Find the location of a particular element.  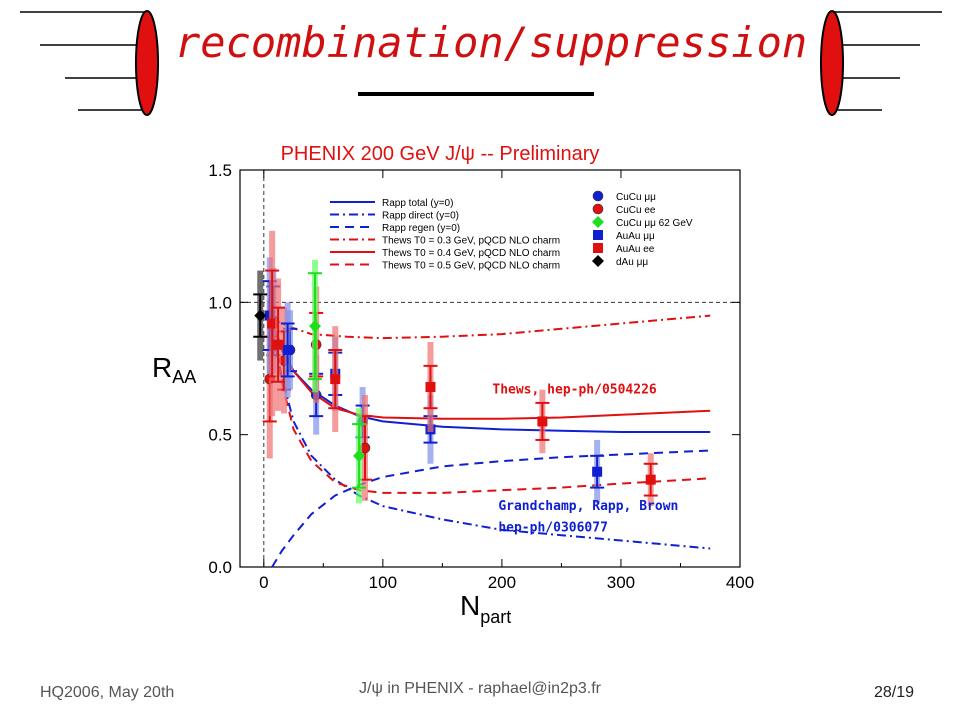

x-tick-label-3: 300 is located at coordinates (621, 582).